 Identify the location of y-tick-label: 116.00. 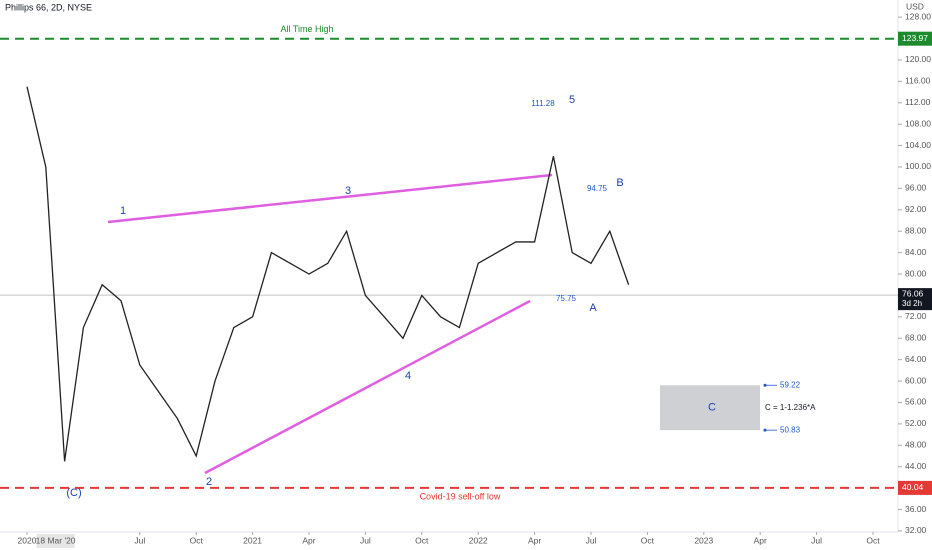
(918, 81).